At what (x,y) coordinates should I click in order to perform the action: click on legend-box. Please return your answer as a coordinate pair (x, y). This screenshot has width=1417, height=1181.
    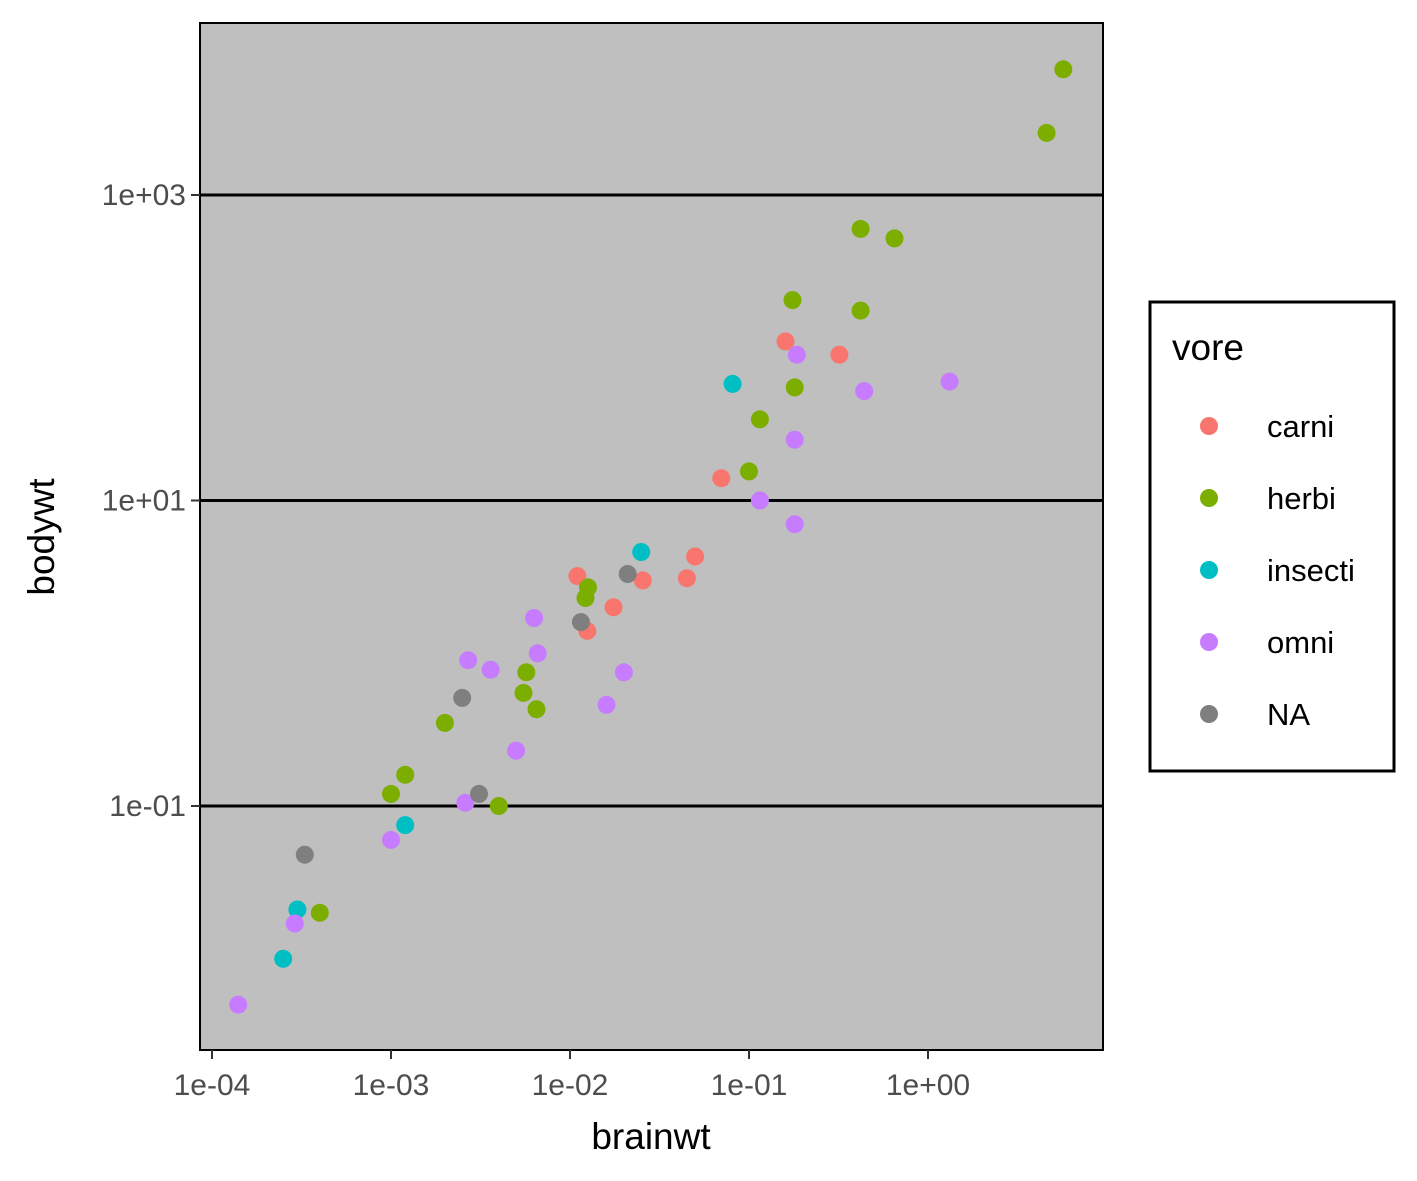
    Looking at the image, I should click on (1272, 536).